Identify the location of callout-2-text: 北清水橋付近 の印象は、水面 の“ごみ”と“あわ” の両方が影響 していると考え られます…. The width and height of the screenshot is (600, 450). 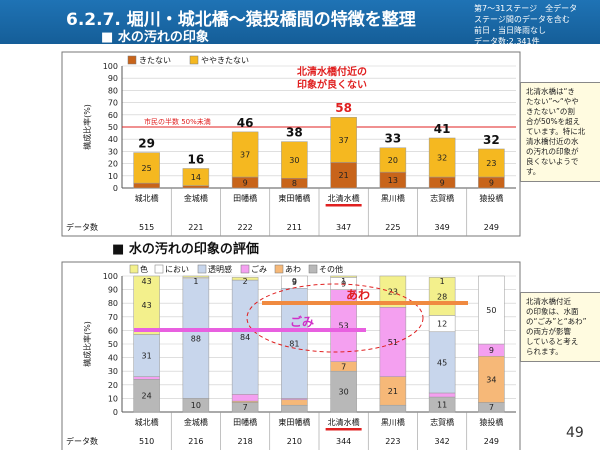
(562, 327).